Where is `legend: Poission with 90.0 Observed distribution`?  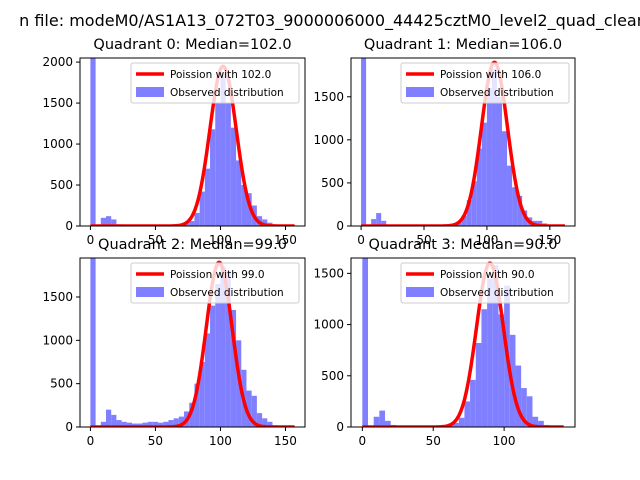
legend: Poission with 90.0 Observed distribution is located at coordinates (485, 283).